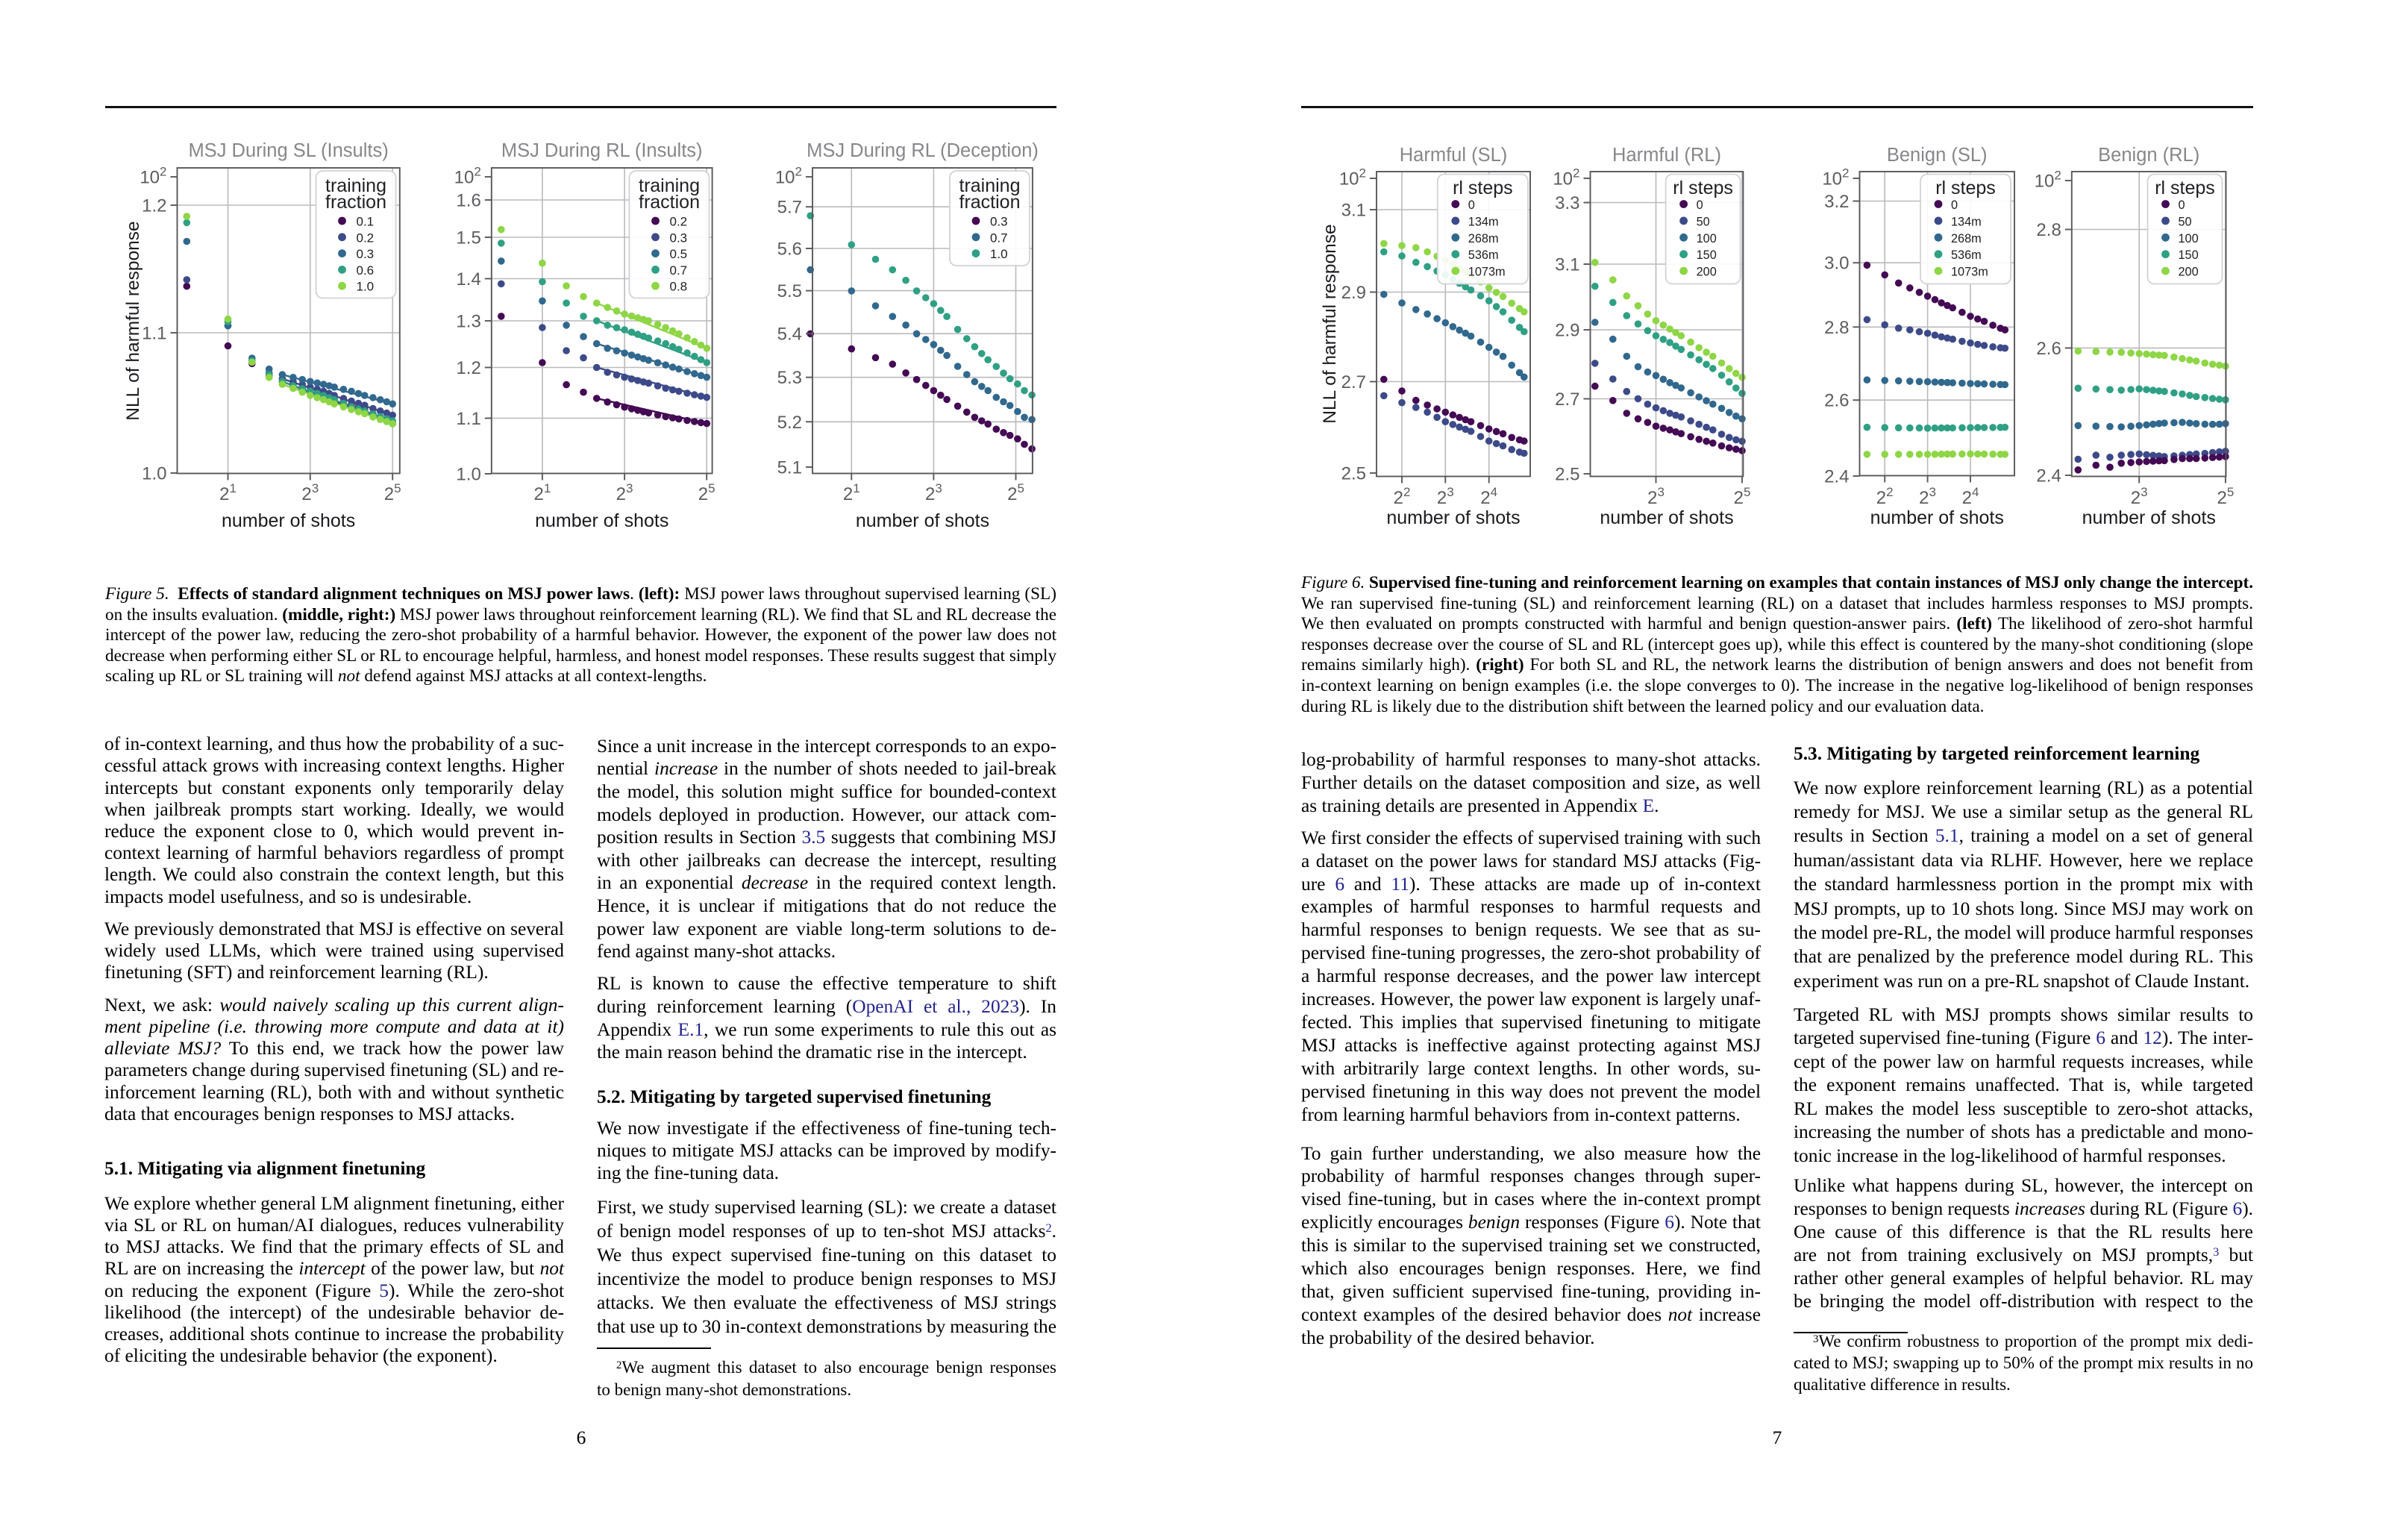 The height and width of the screenshot is (1540, 2383). Describe the element at coordinates (679, 287) in the screenshot. I see `svg-text: 0.8` at that location.